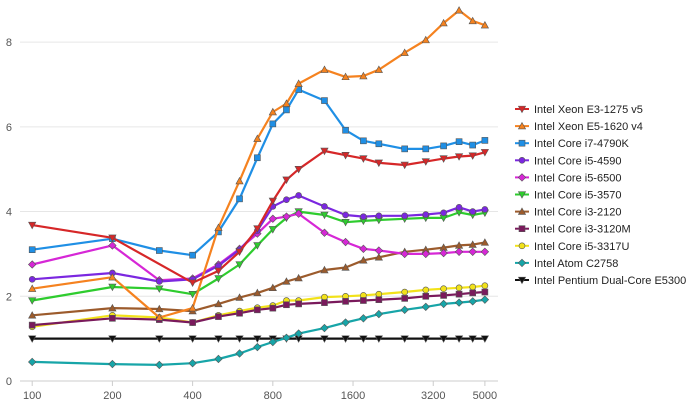 This screenshot has width=700, height=400. Describe the element at coordinates (588, 127) in the screenshot. I see `legend-label: Intel Xeon E5-1620 v4` at that location.